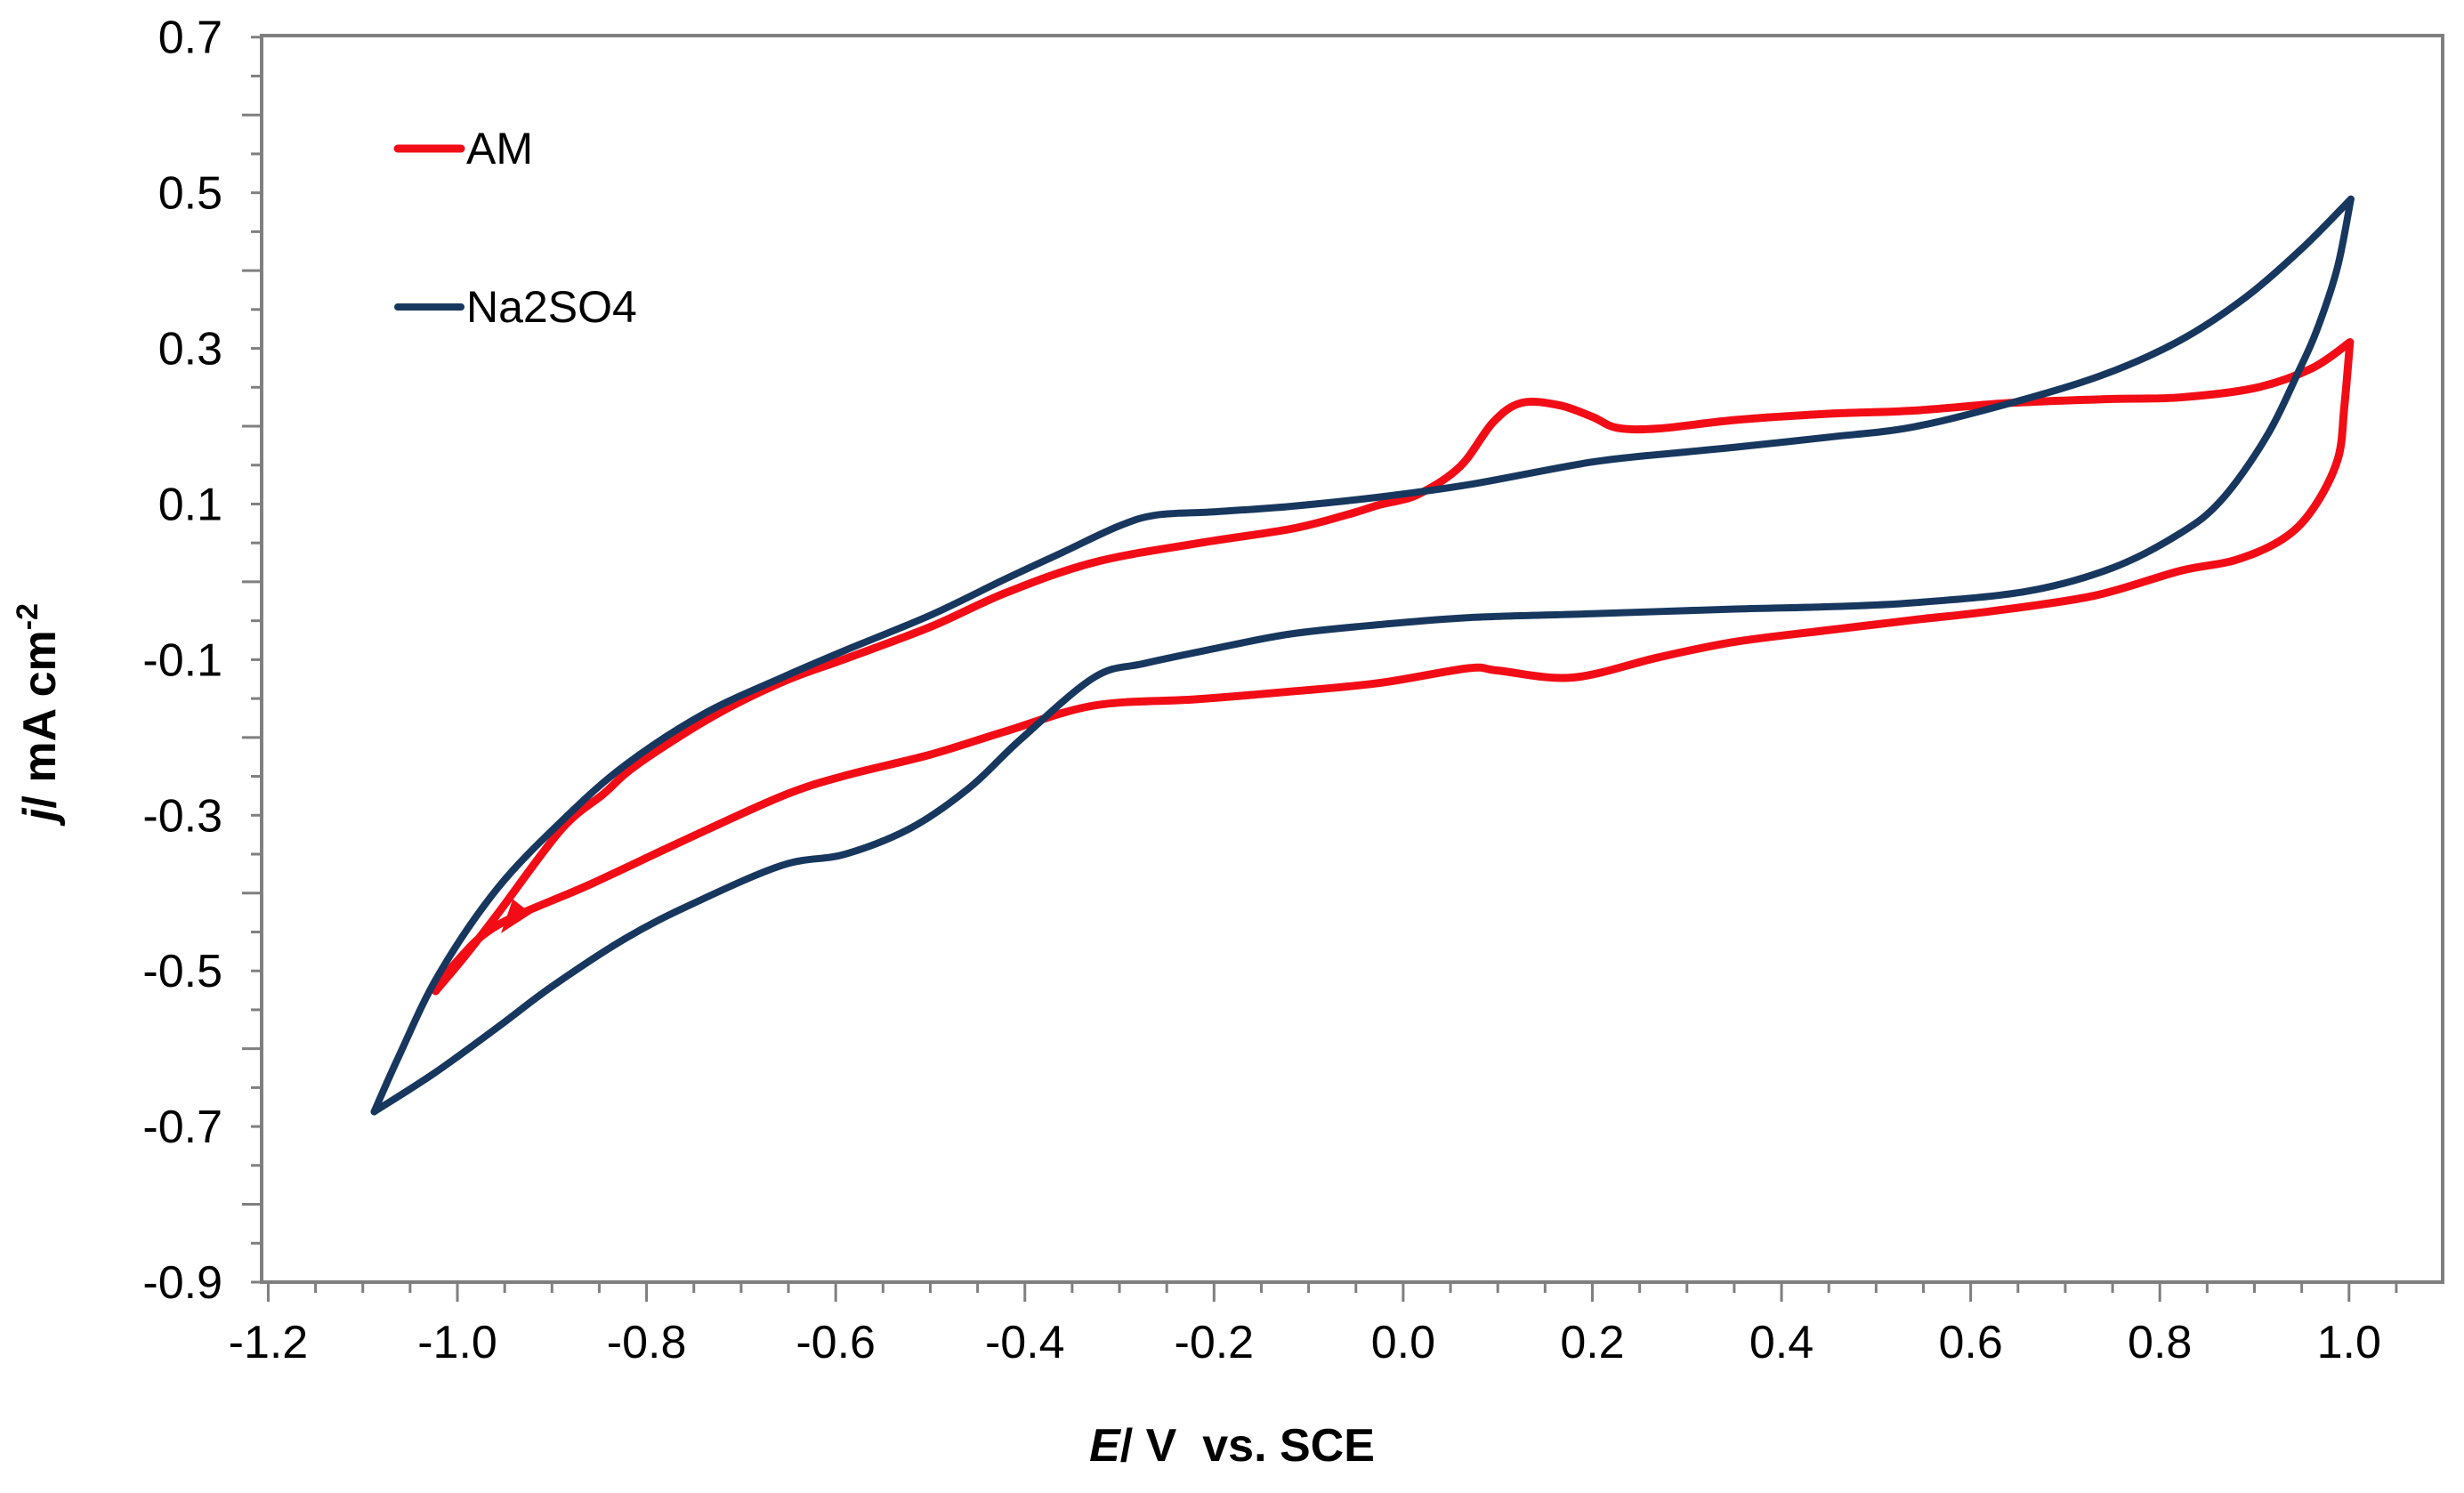 The image size is (2464, 1493). What do you see at coordinates (457, 1342) in the screenshot?
I see `x-tick-label: -1.0` at bounding box center [457, 1342].